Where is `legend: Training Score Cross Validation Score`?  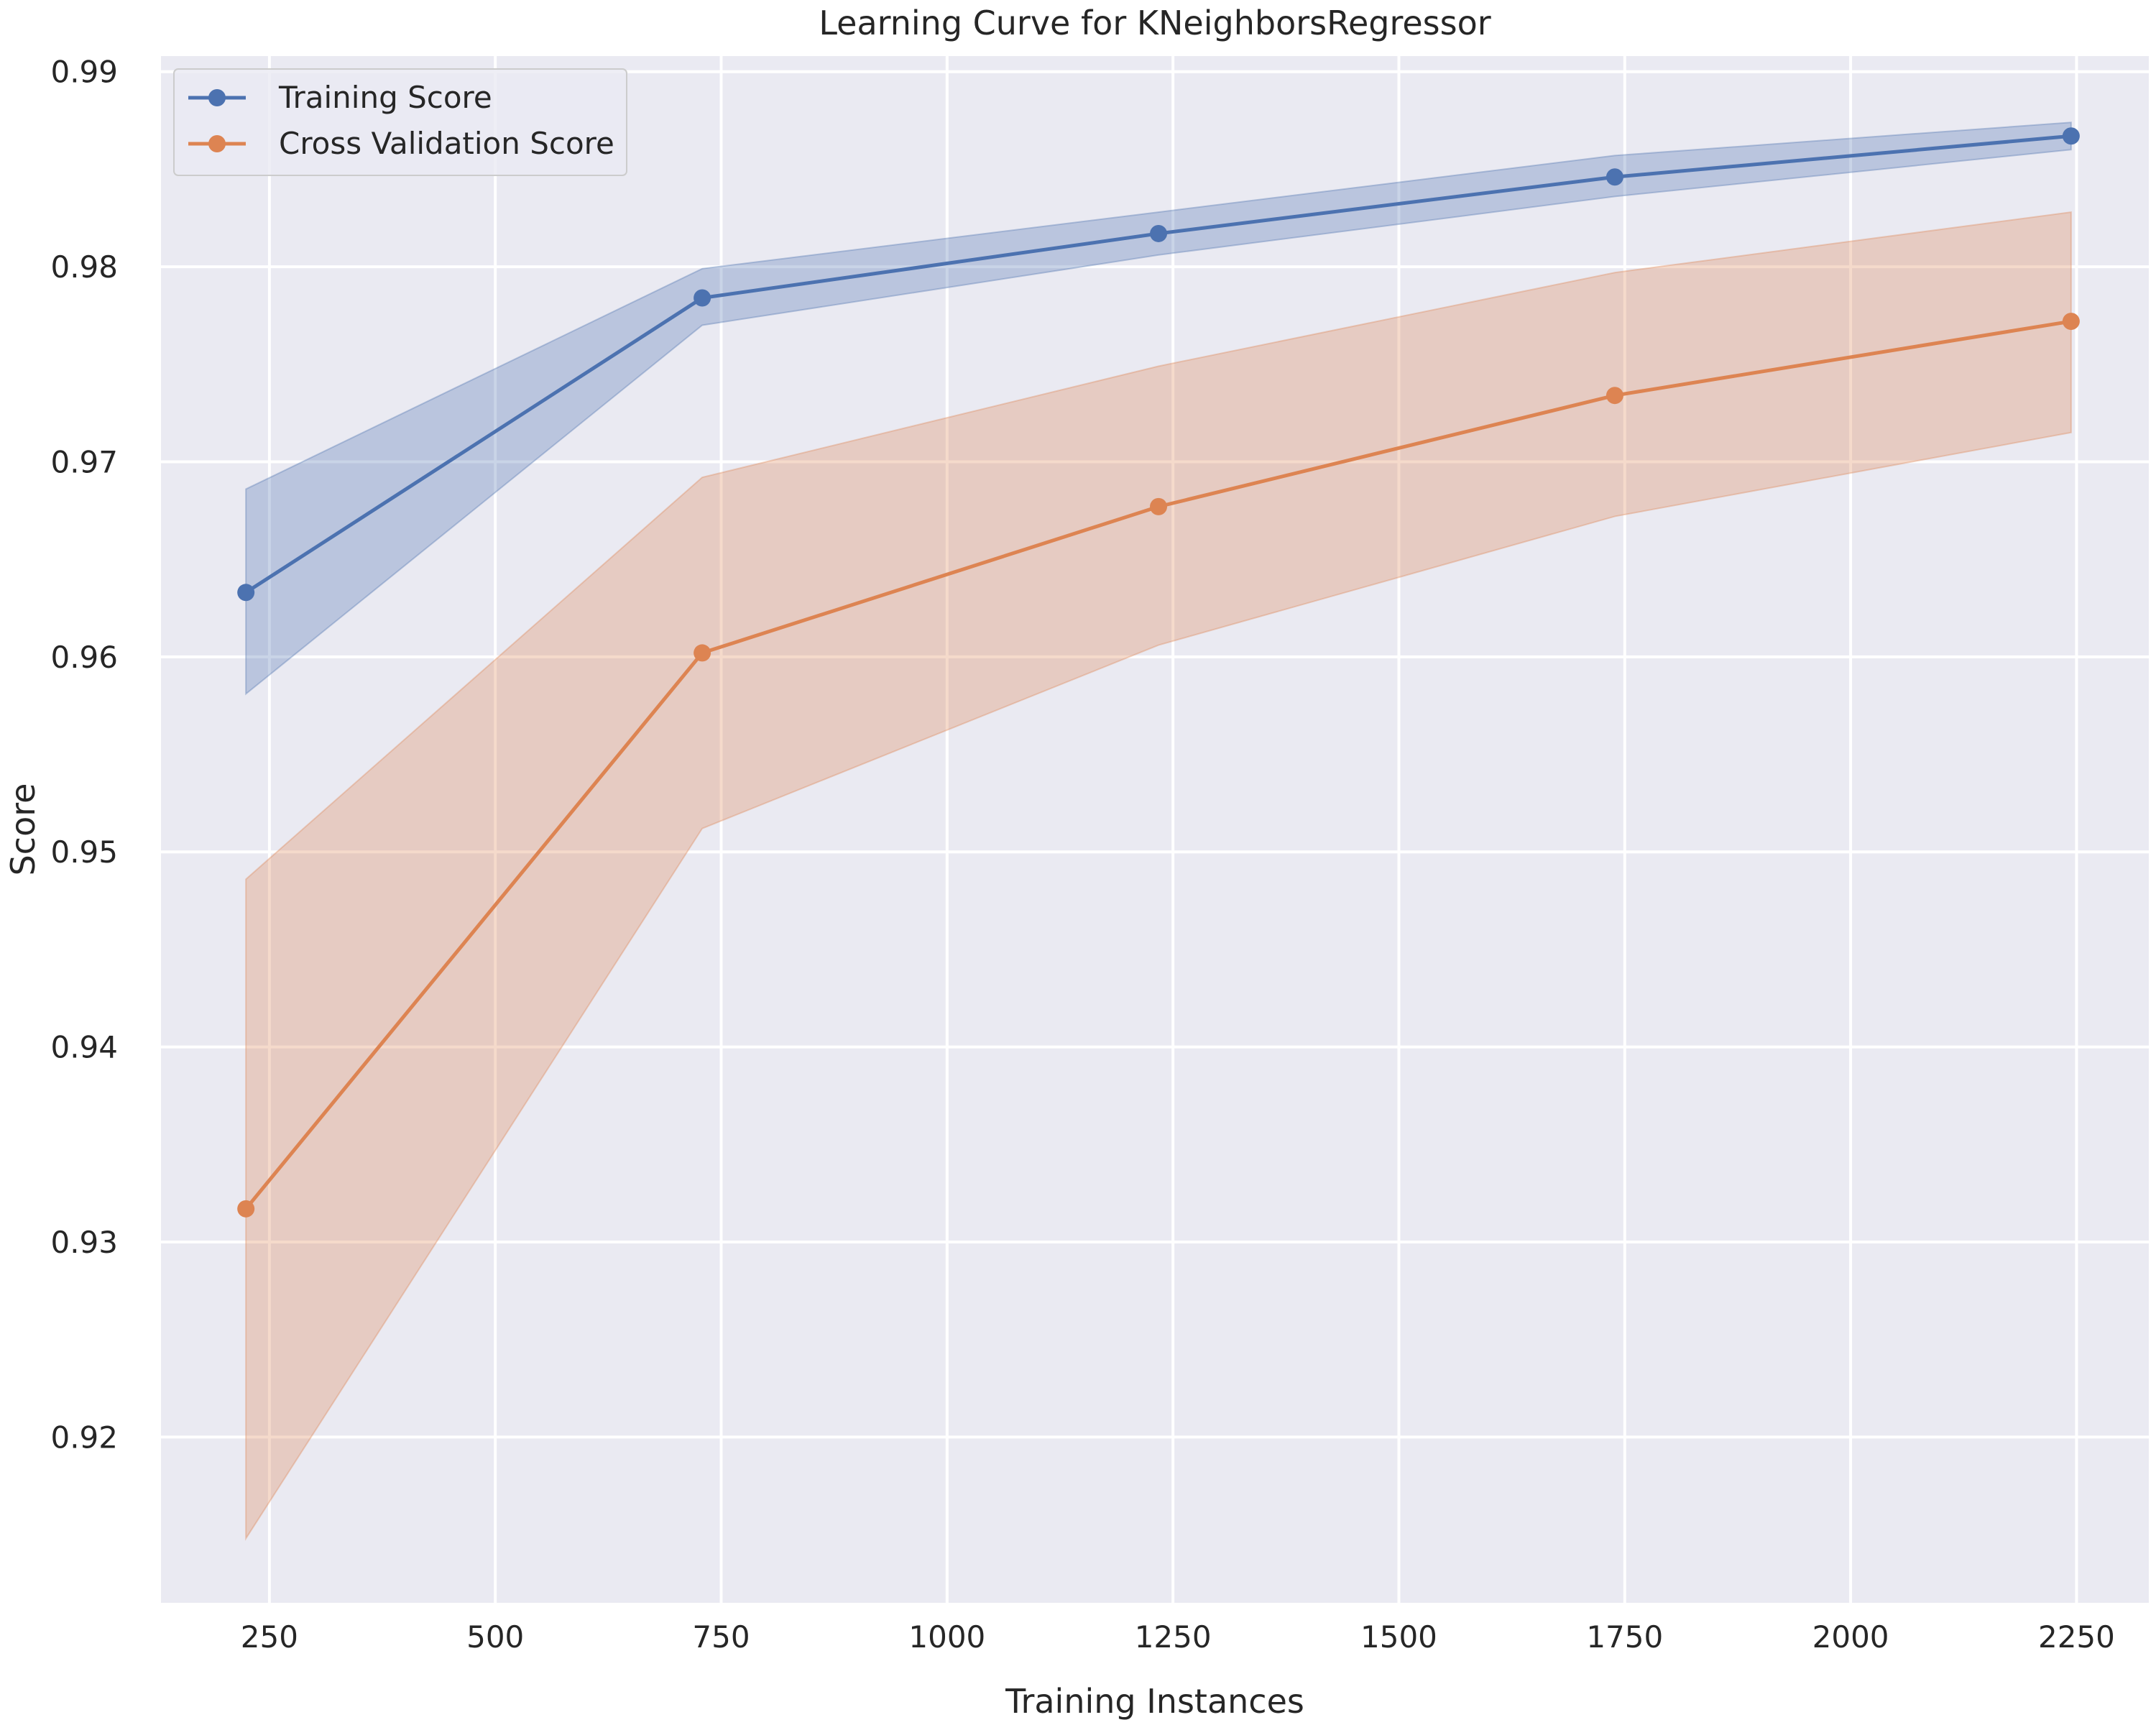 legend: Training Score Cross Validation Score is located at coordinates (400, 122).